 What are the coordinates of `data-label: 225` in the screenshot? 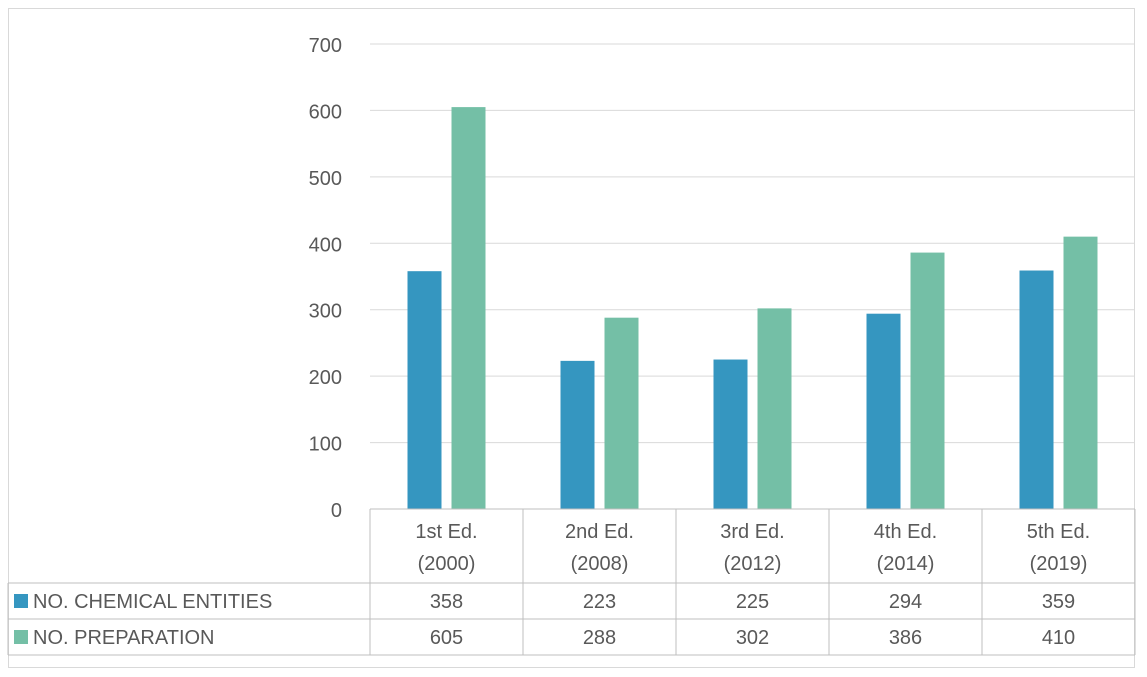 It's located at (752, 602).